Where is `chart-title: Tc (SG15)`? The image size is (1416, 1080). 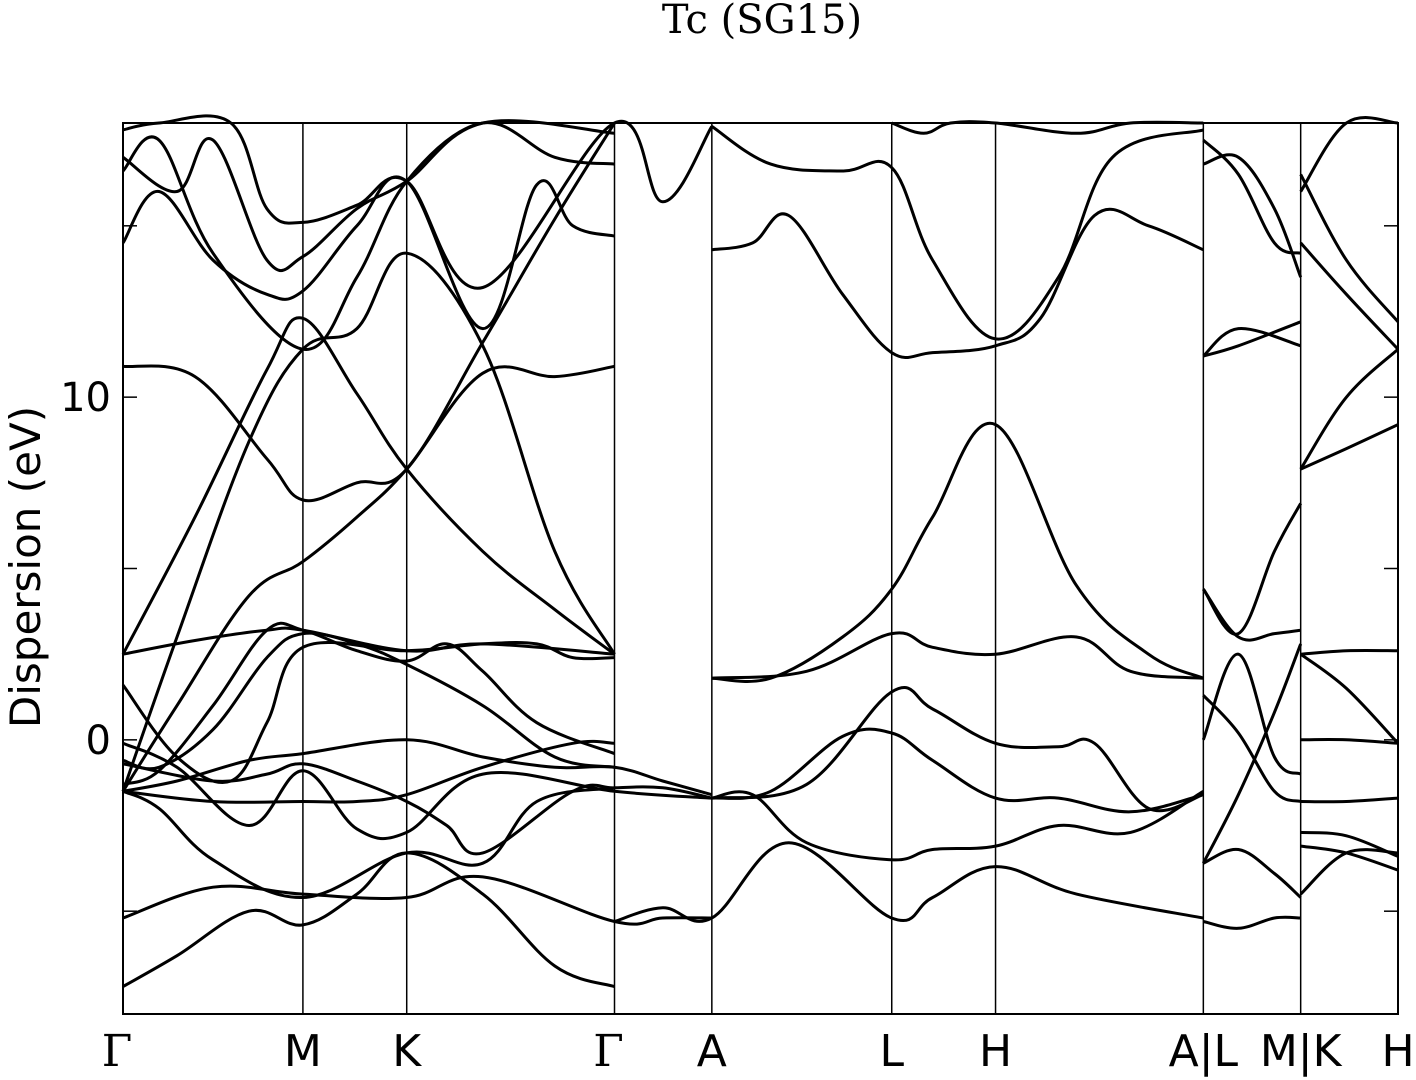
chart-title: Tc (SG15) is located at coordinates (762, 21).